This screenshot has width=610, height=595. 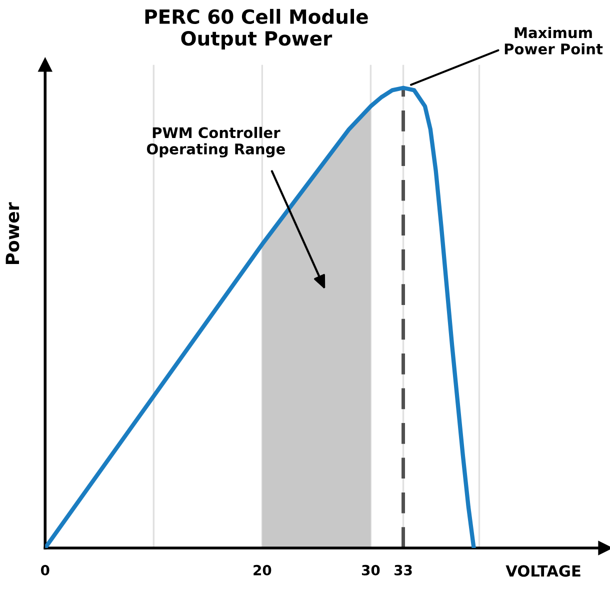 What do you see at coordinates (13, 233) in the screenshot?
I see `y-axis-title: Power` at bounding box center [13, 233].